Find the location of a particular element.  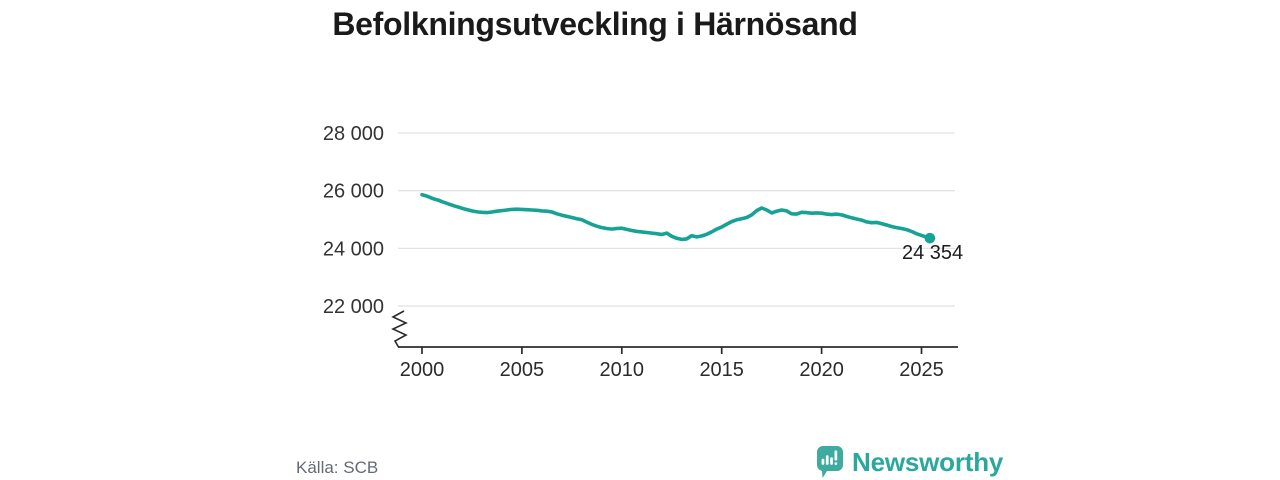

bar-medium is located at coordinates (831, 461).